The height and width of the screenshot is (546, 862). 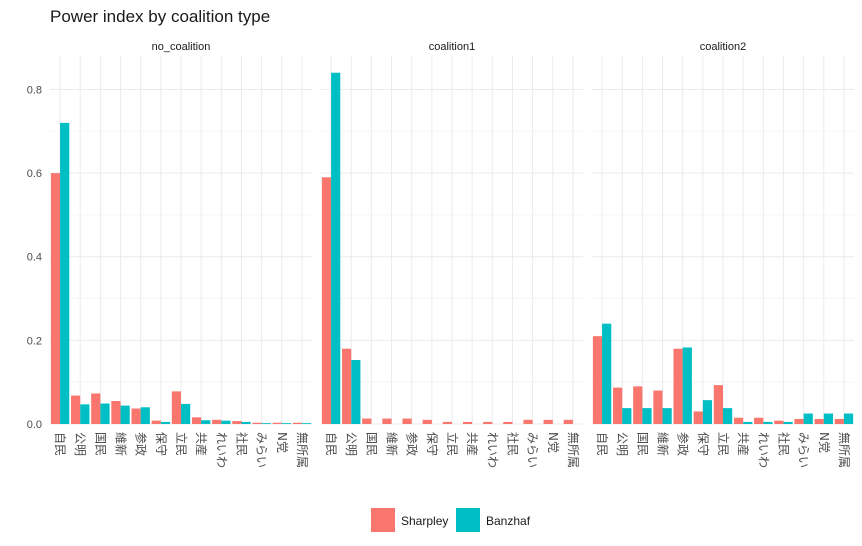 What do you see at coordinates (181, 47) in the screenshot?
I see `panel-strip-label: no_coalition` at bounding box center [181, 47].